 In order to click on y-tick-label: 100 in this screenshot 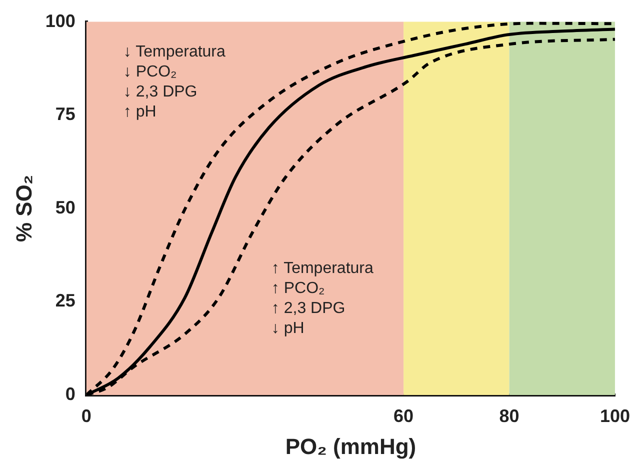, I will do `click(60, 20)`.